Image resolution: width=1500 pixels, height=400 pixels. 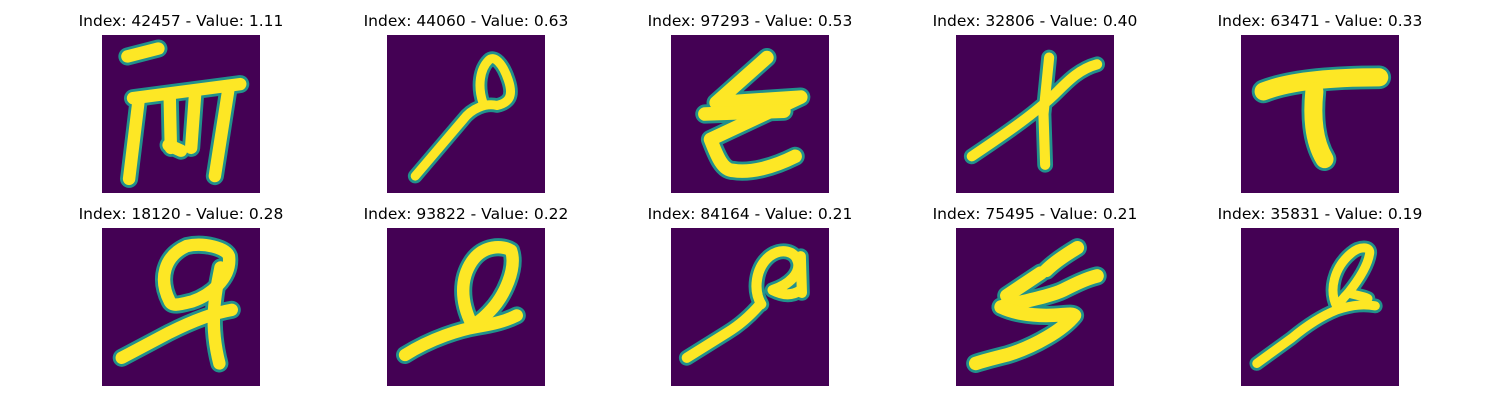 I want to click on panel-title: Index: 93822 - Value: 0.22, so click(x=466, y=214).